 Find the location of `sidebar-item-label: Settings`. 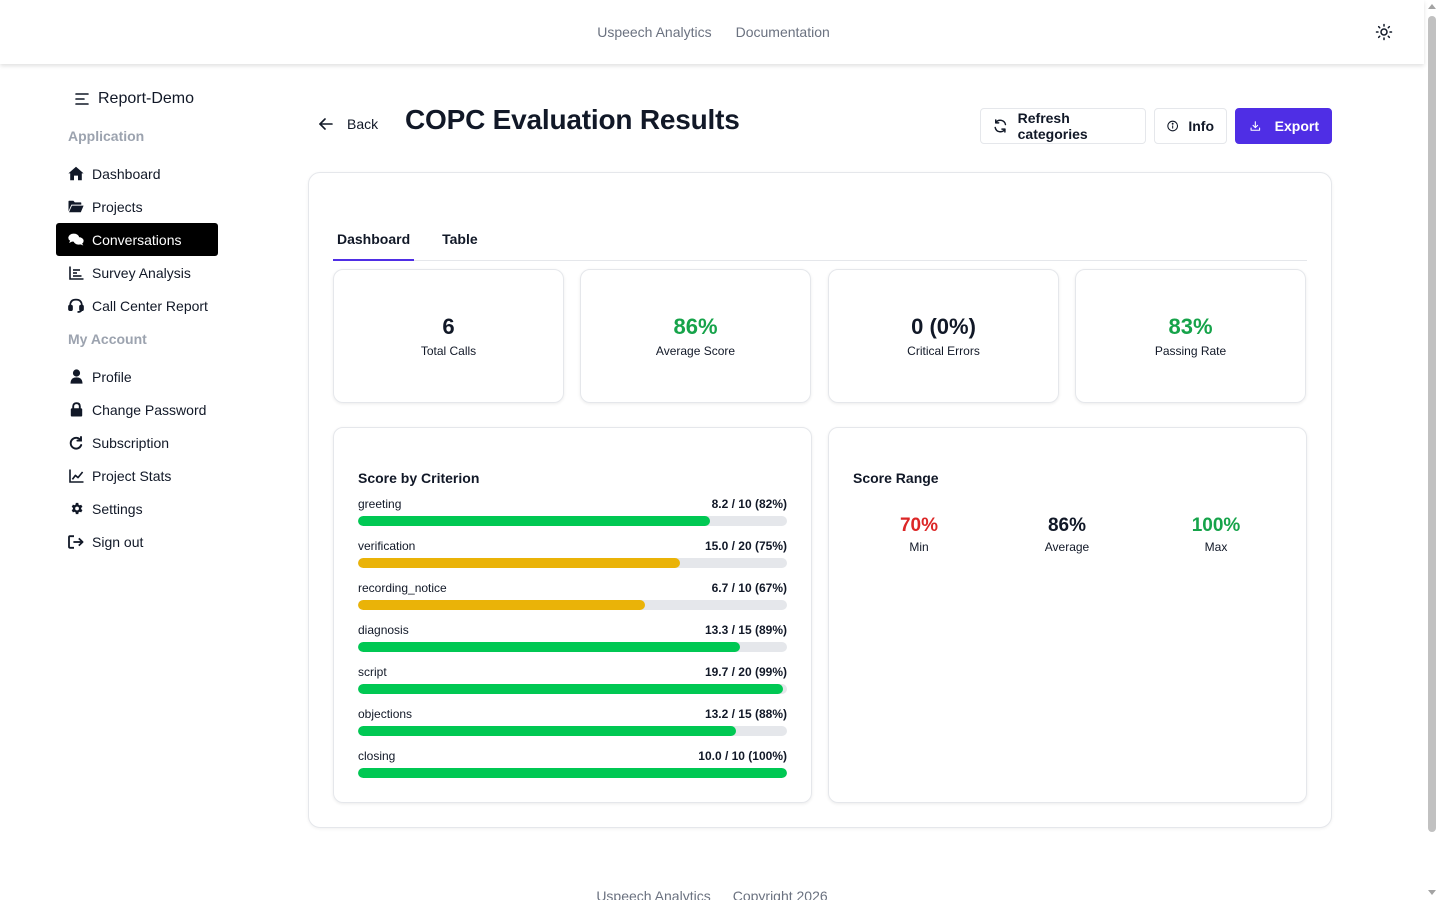

sidebar-item-label: Settings is located at coordinates (117, 508).